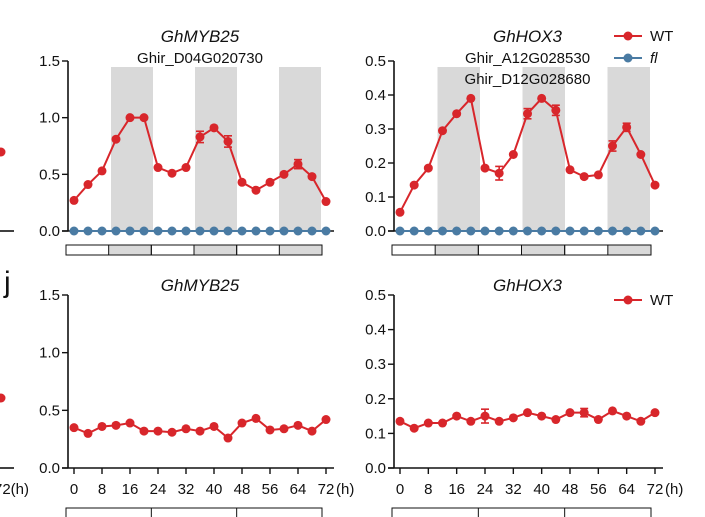  I want to click on panel-label-j: j, so click(7, 282).